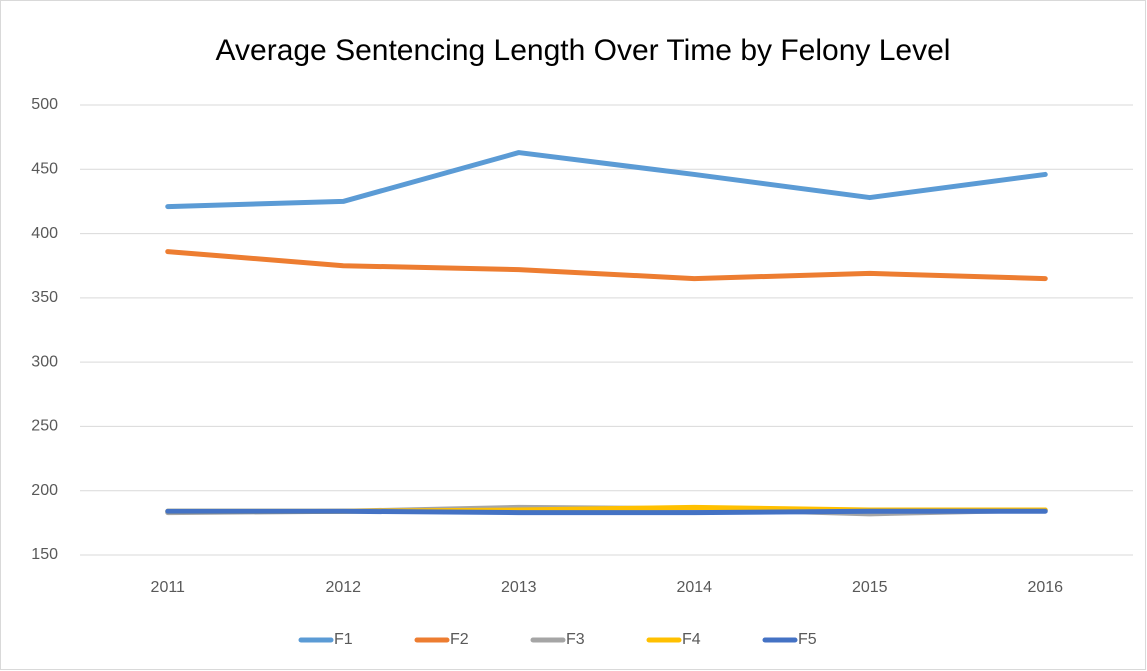  Describe the element at coordinates (44, 297) in the screenshot. I see `y-tick-label: 350` at that location.